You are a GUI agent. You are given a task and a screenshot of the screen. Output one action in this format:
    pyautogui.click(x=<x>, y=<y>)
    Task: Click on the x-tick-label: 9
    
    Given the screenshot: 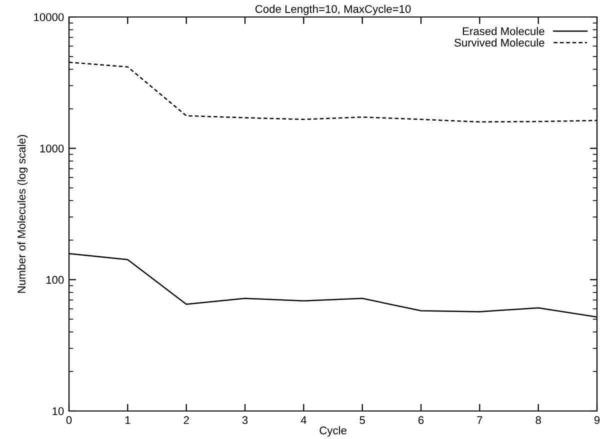 What is the action you would take?
    pyautogui.click(x=597, y=420)
    